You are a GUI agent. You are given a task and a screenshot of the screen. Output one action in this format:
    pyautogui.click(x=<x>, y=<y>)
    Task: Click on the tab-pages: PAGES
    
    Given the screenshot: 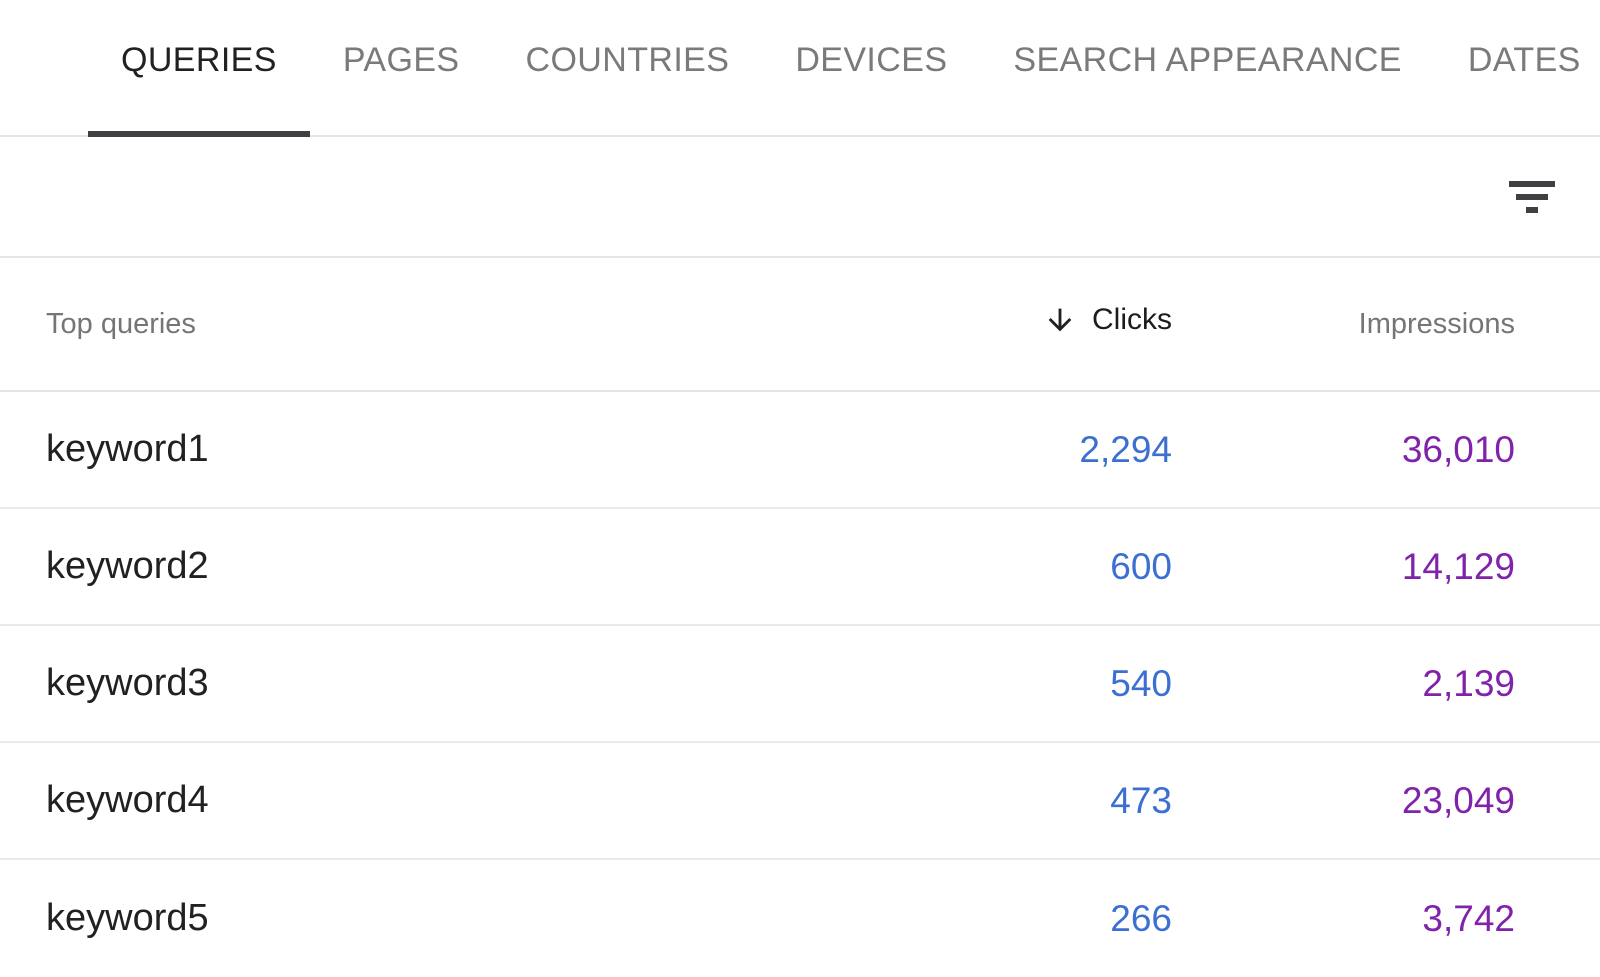 What is the action you would take?
    pyautogui.click(x=401, y=60)
    